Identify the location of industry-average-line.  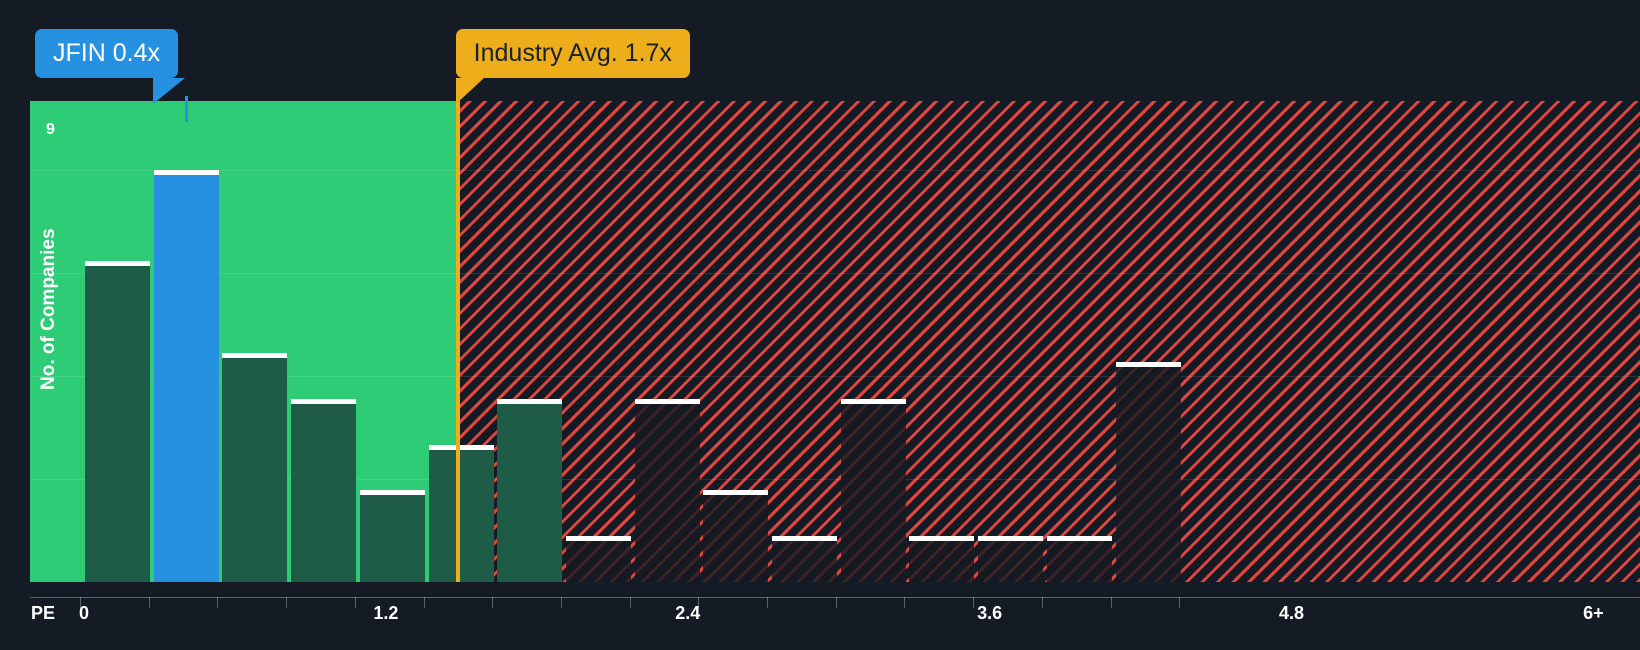
(457, 341).